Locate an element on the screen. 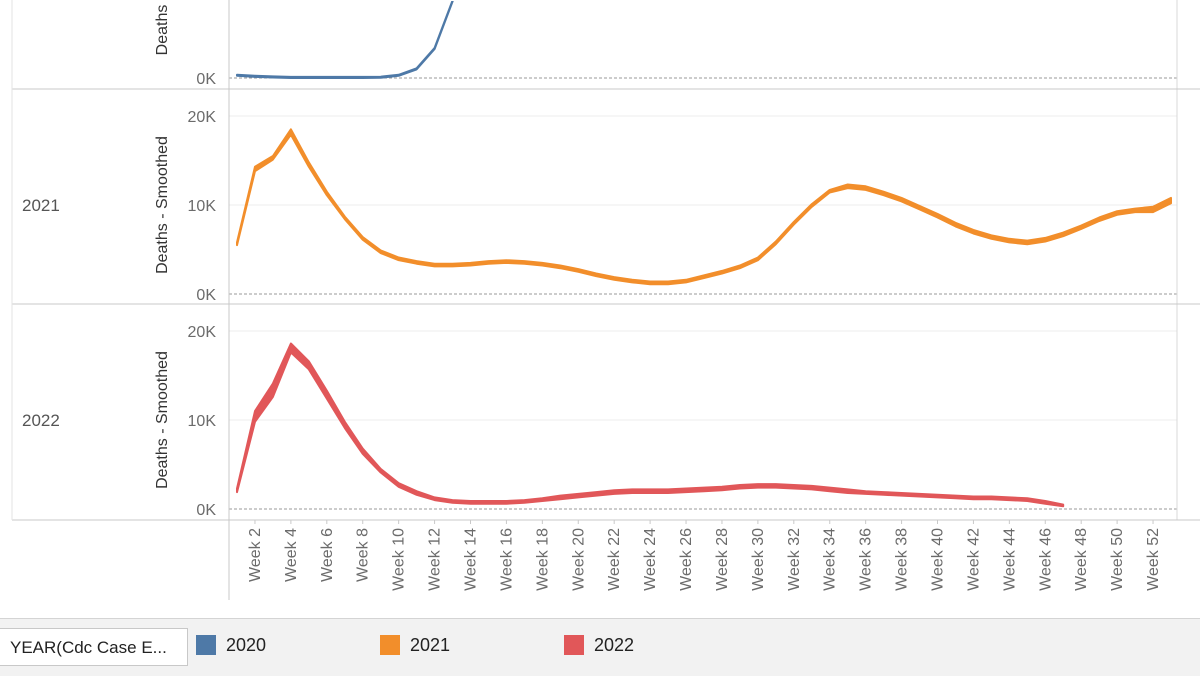  legend-label-2021: 2021 is located at coordinates (430, 644).